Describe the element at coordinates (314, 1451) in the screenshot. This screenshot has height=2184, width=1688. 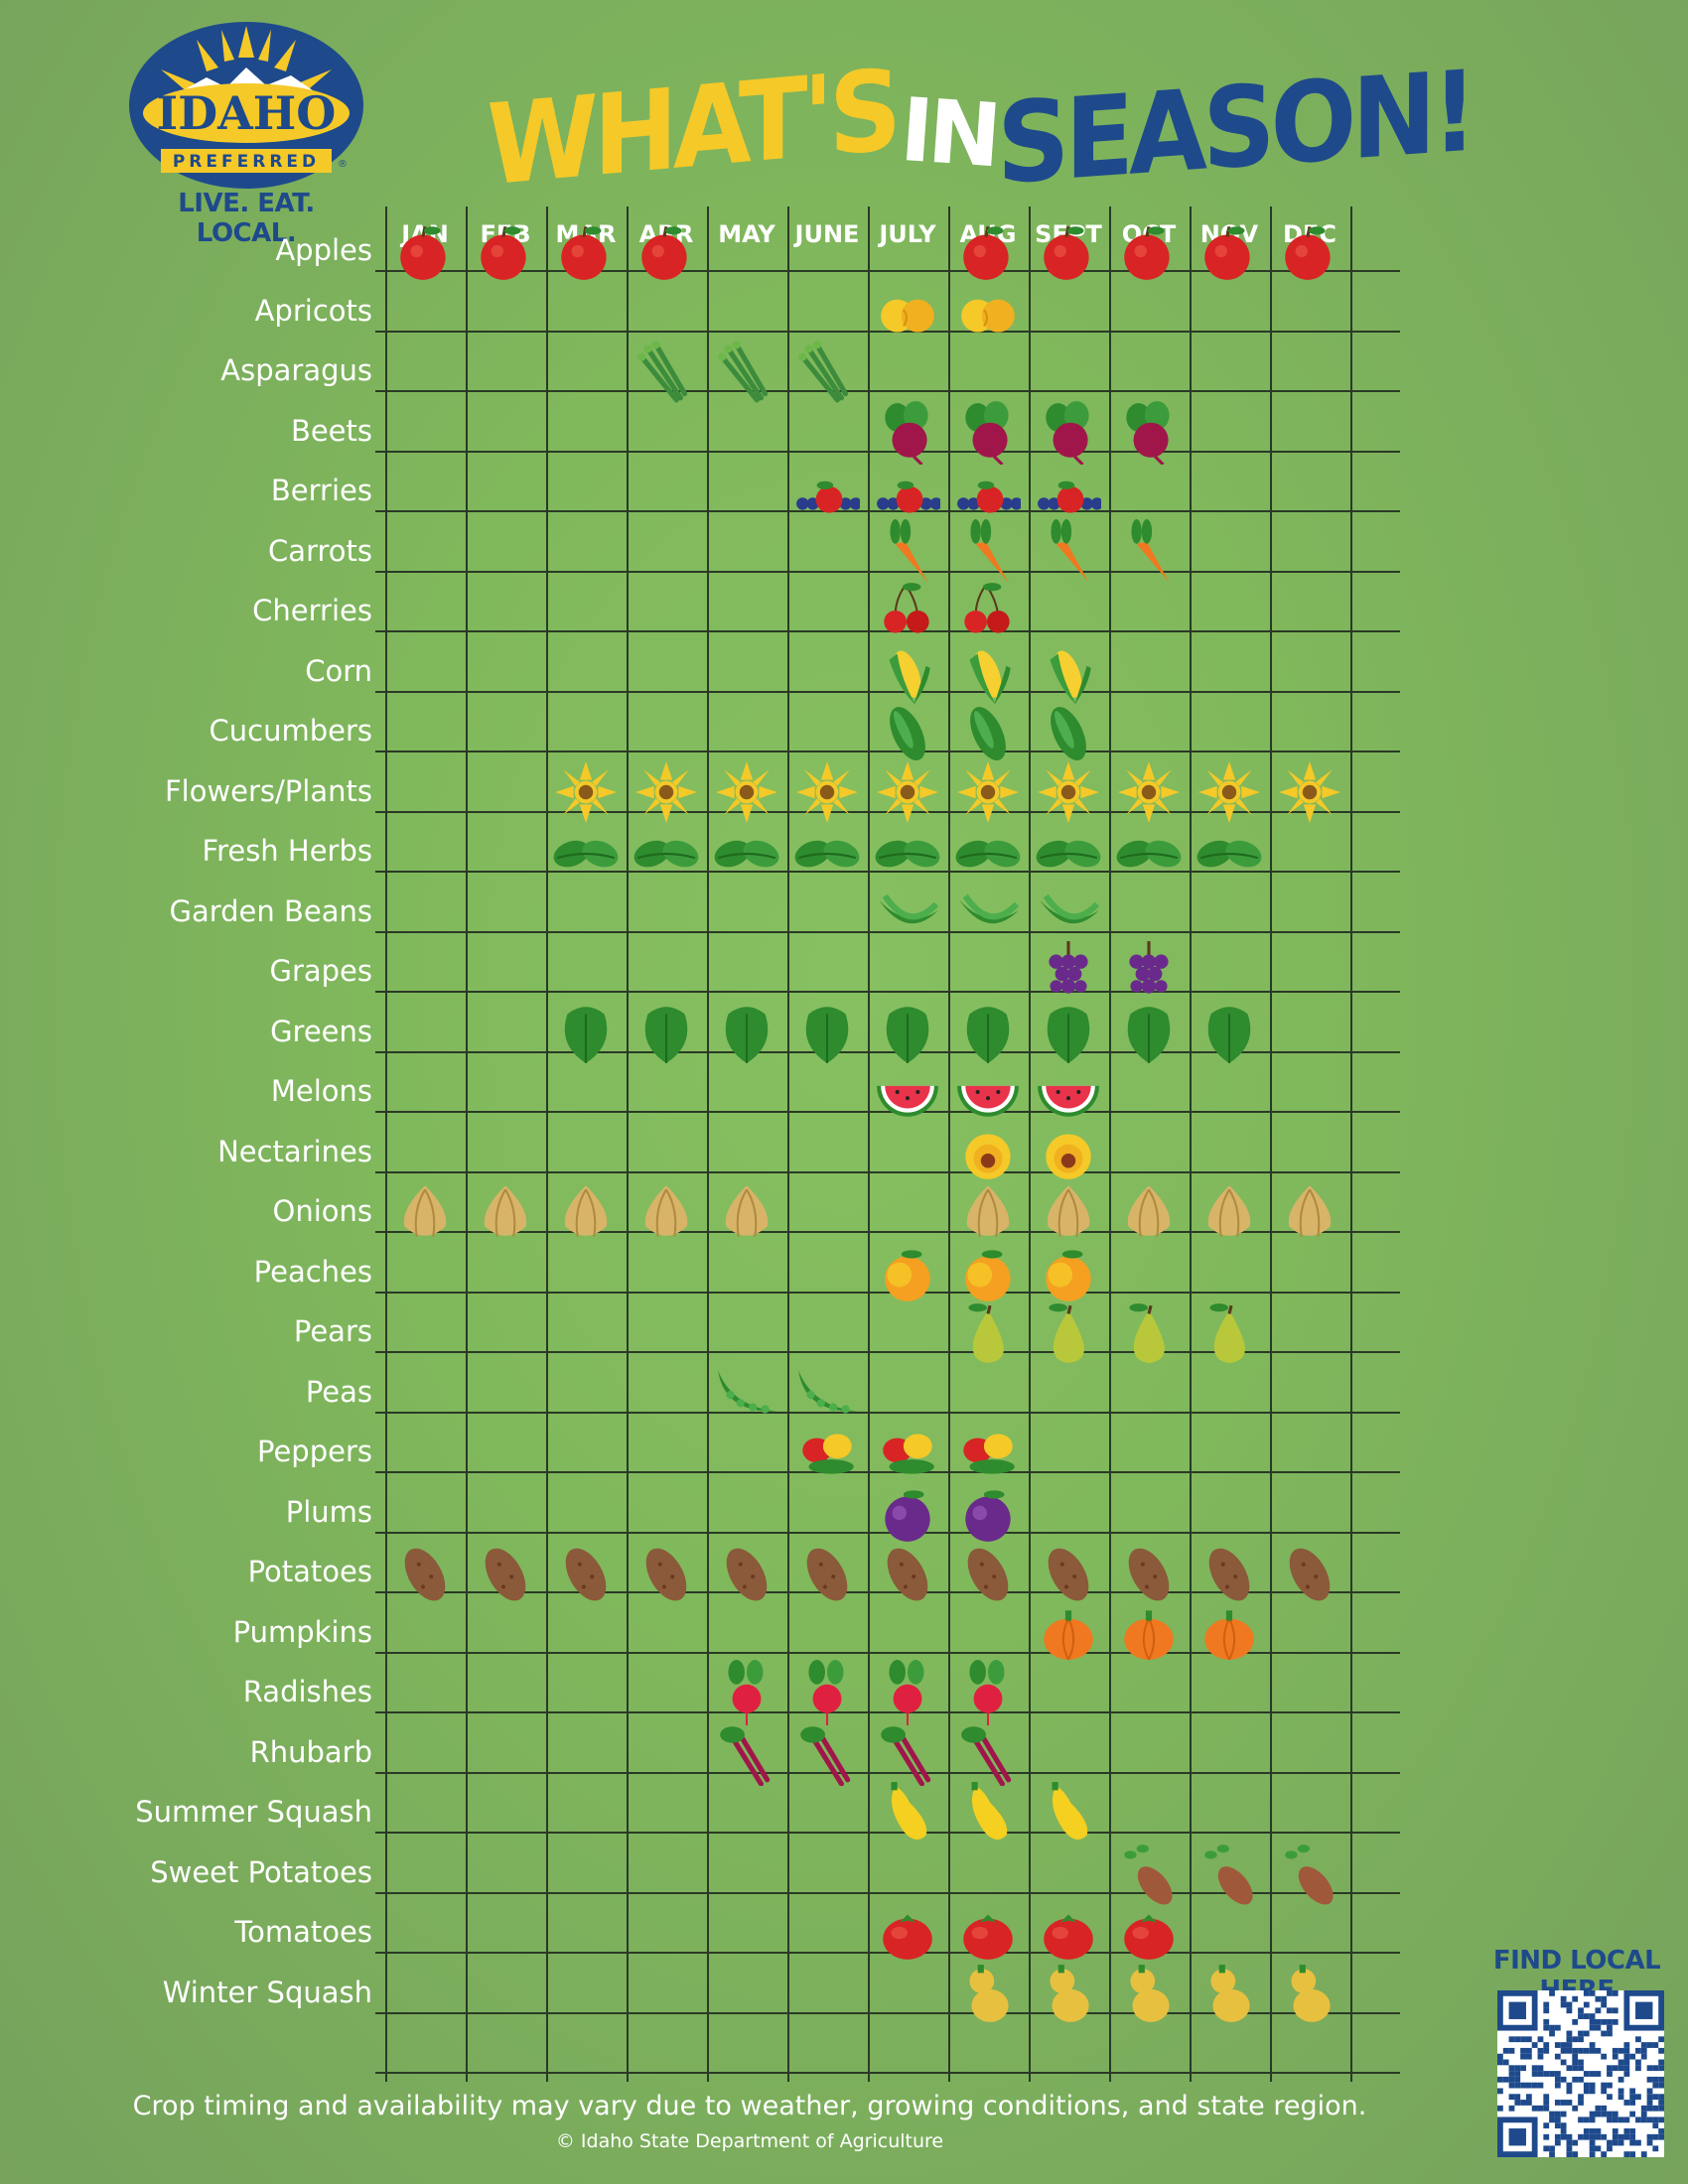
I see `crop-label: Peppers` at that location.